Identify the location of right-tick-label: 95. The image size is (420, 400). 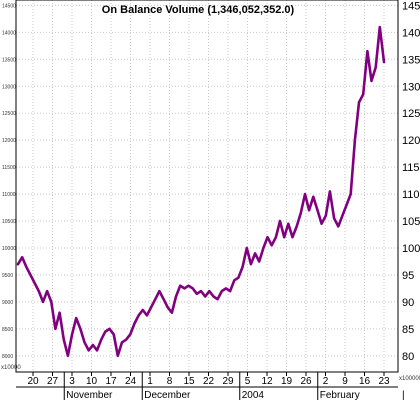
(408, 276).